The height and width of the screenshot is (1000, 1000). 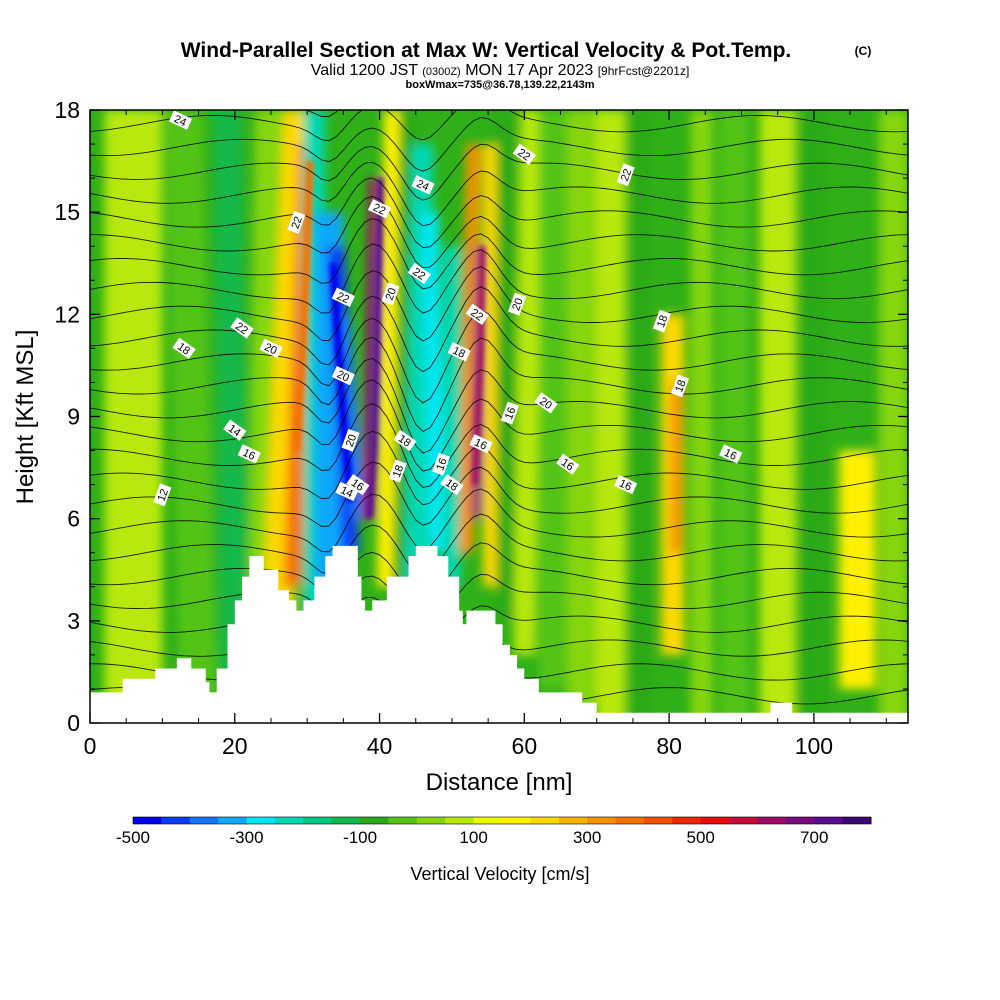 What do you see at coordinates (814, 746) in the screenshot?
I see `x-tick-label: 100` at bounding box center [814, 746].